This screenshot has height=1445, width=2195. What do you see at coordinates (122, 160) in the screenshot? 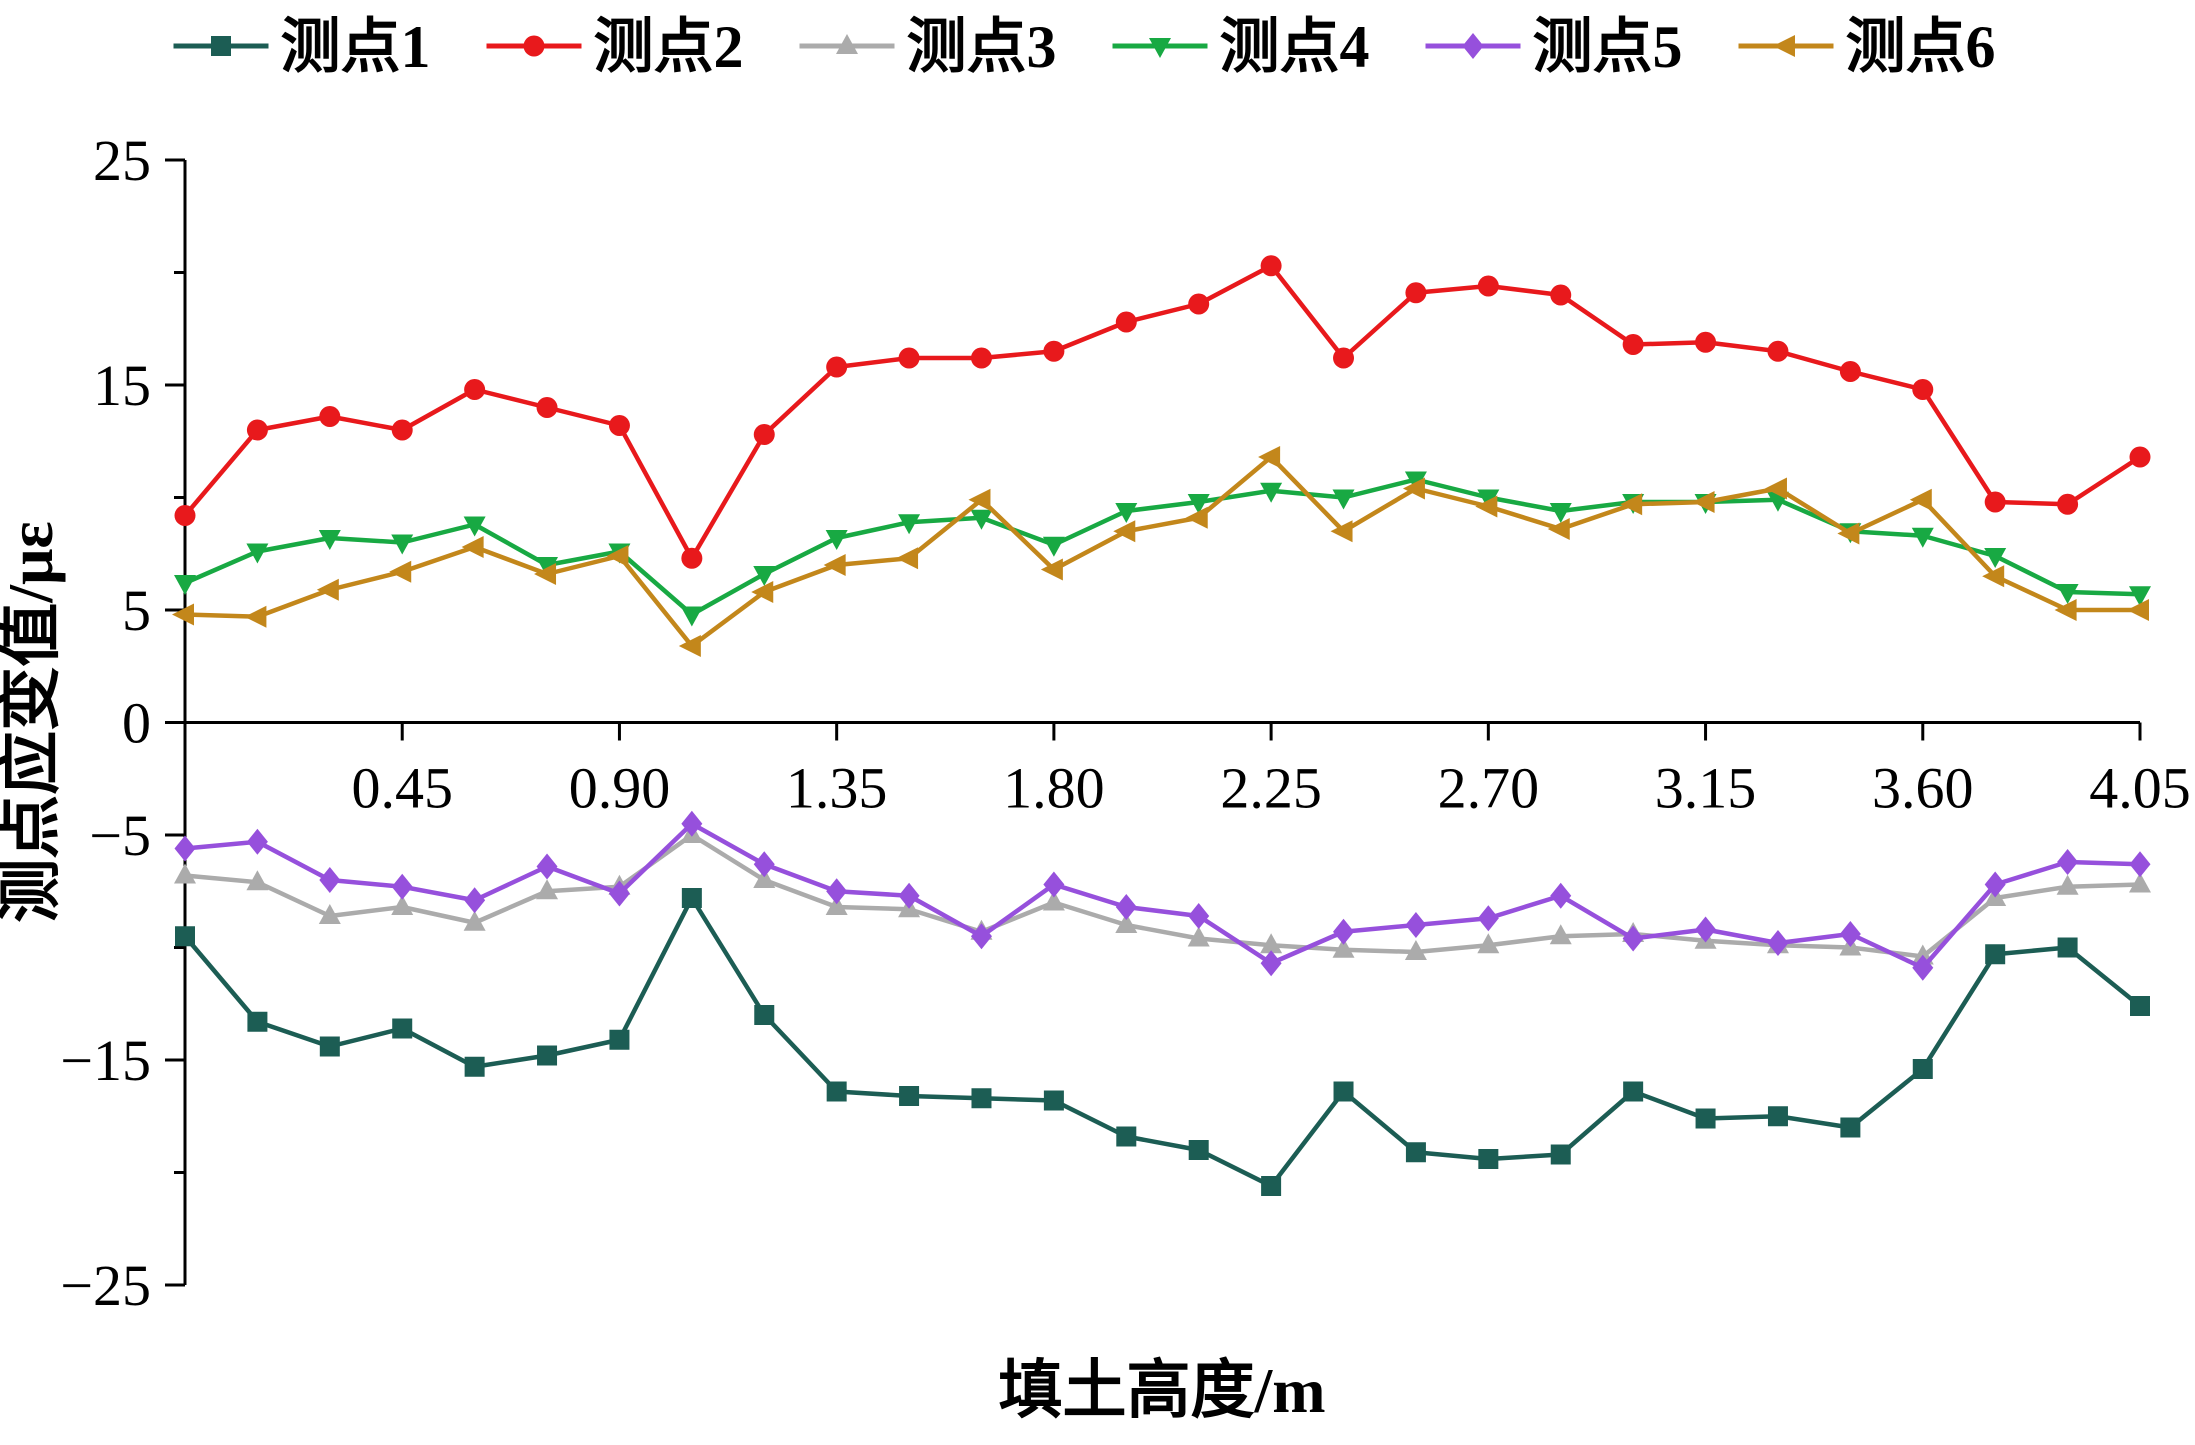
I see `y-tick-label: 25` at bounding box center [122, 160].